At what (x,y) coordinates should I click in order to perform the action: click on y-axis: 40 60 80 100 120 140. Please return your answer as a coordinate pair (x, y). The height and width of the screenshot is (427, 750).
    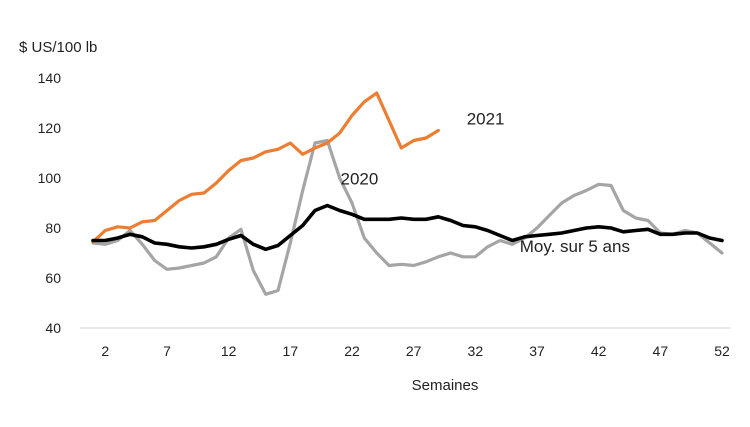
    Looking at the image, I should click on (50, 203).